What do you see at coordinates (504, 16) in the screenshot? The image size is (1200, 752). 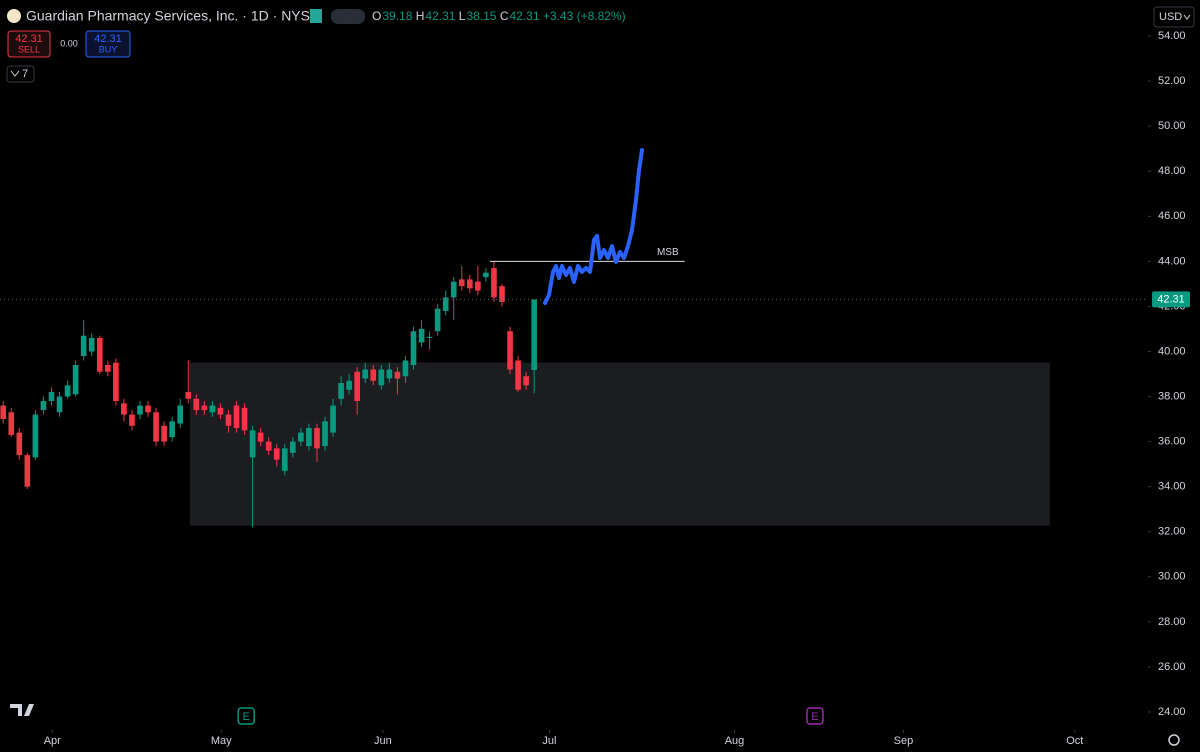 I see `ohlc-label: C` at bounding box center [504, 16].